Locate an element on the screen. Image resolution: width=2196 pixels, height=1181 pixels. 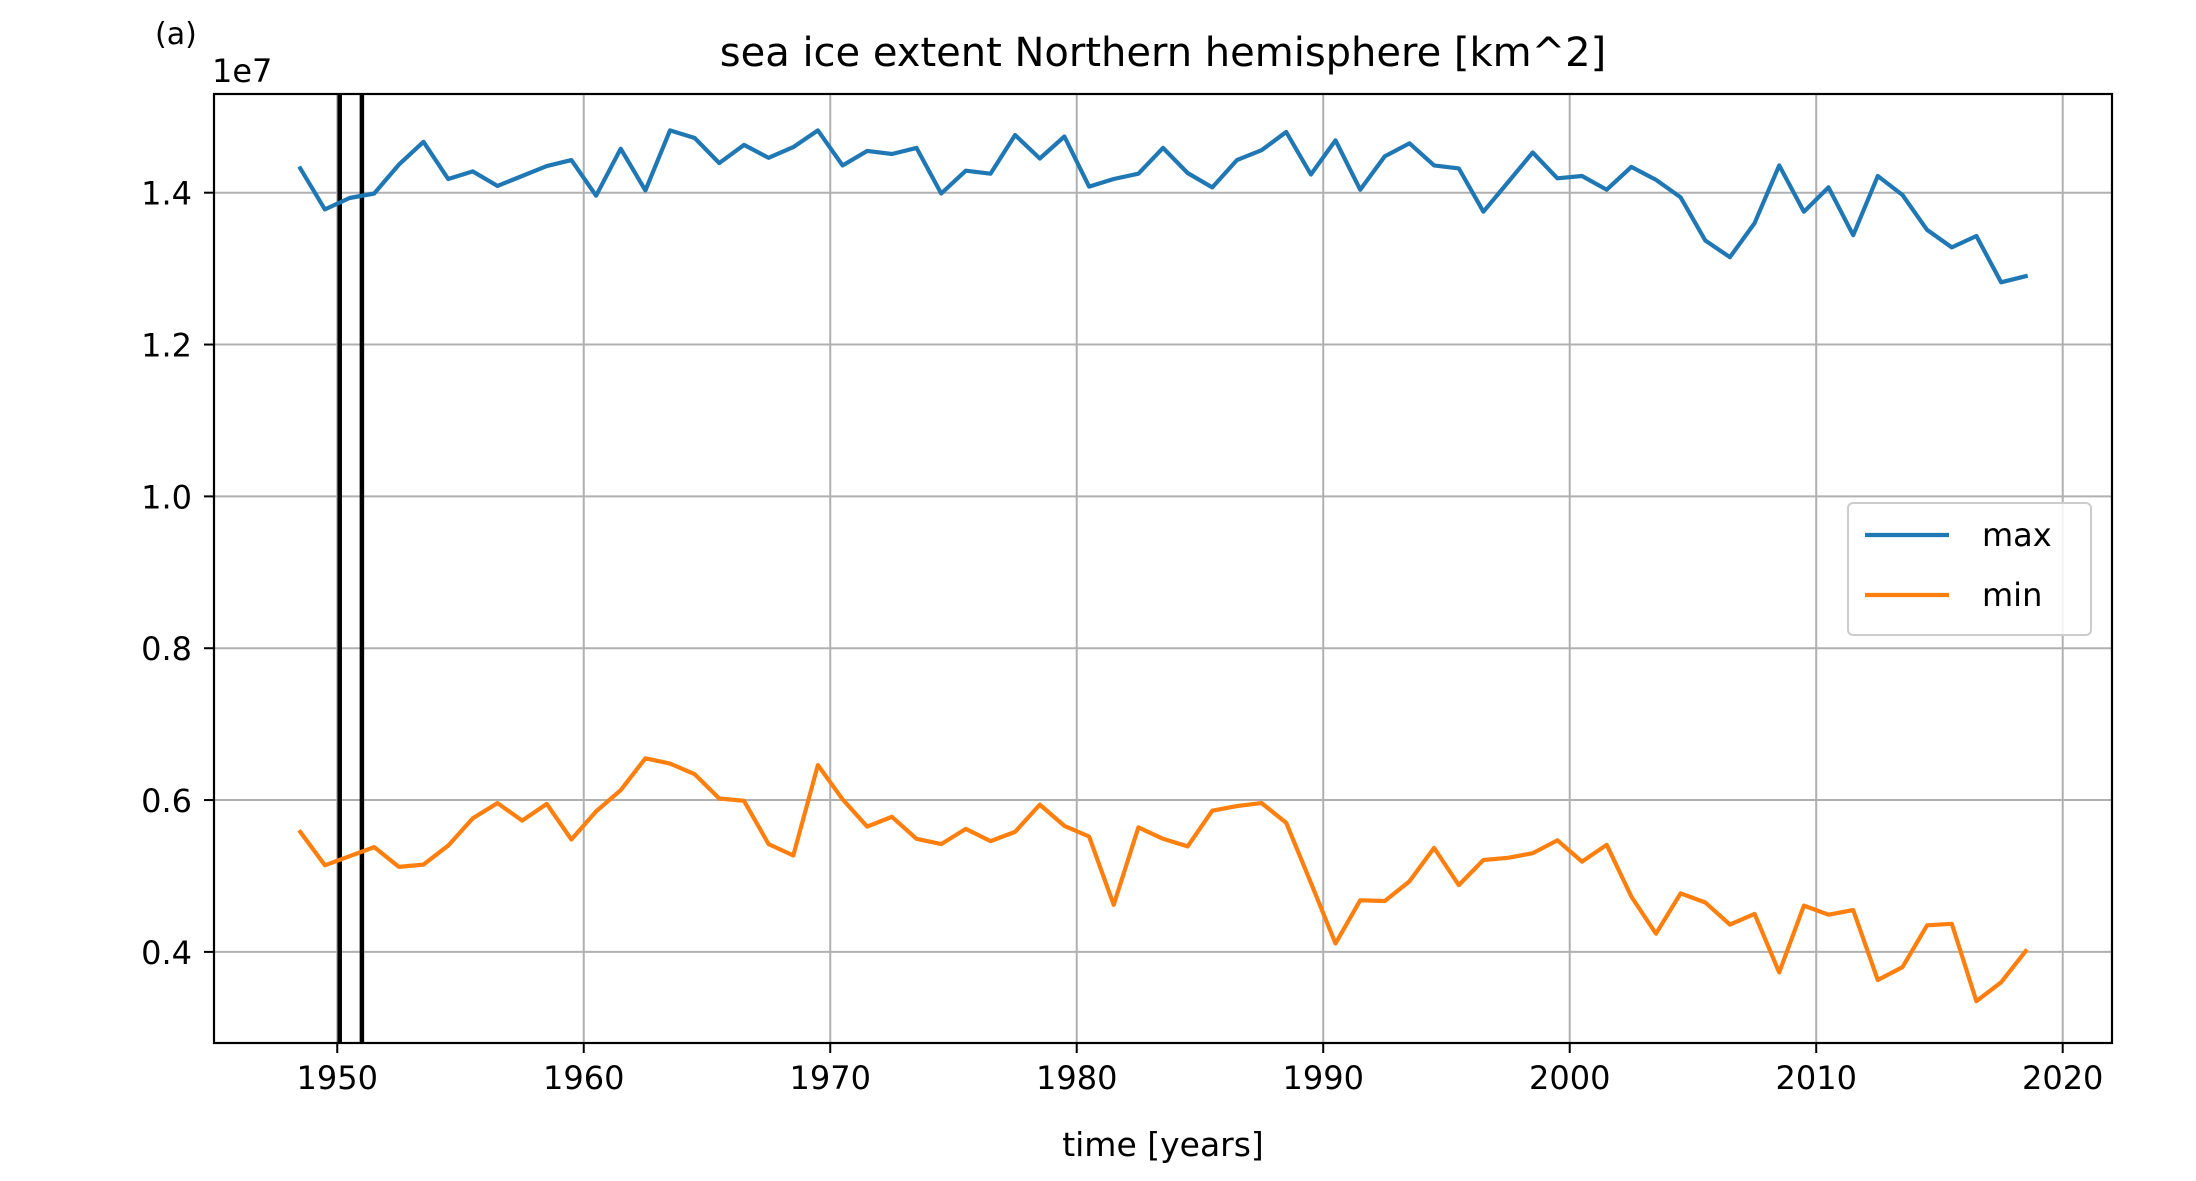
x-tick-label: 2020 is located at coordinates (2062, 1078).